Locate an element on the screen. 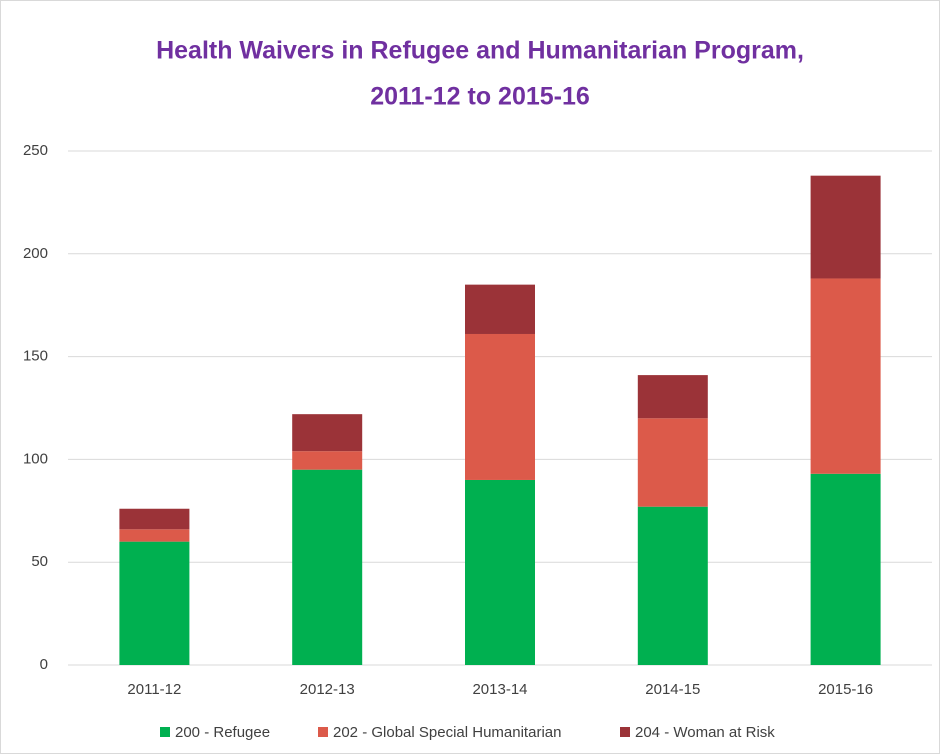 This screenshot has height=754, width=940. x-tick-label: 2011-12 is located at coordinates (154, 689).